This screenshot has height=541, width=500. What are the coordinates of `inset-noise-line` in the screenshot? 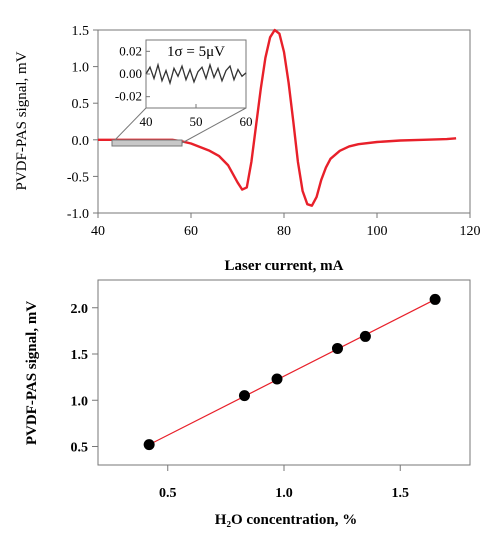 It's located at (196, 74).